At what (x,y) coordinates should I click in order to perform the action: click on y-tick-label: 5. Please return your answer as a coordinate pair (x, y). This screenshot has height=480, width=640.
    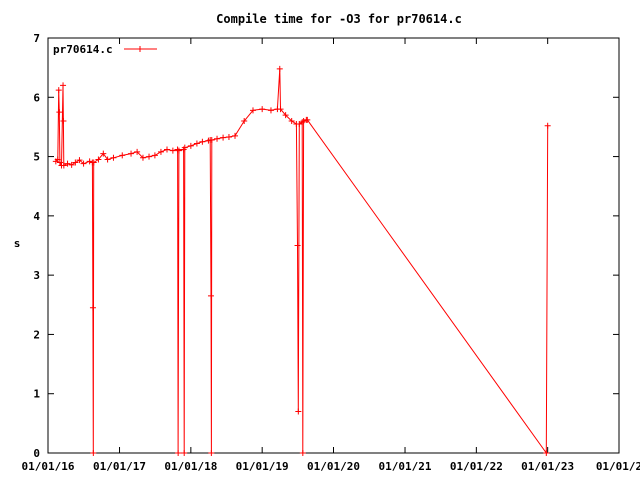
    Looking at the image, I should click on (36, 157).